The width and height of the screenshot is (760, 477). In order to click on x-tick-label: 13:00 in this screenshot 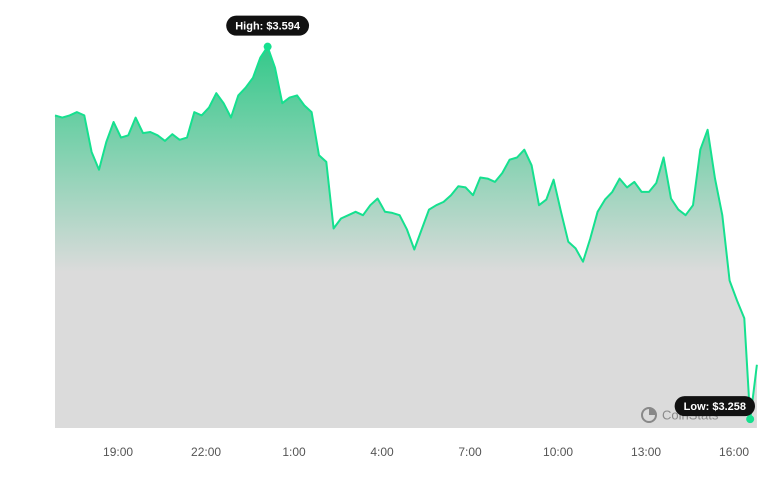, I will do `click(646, 452)`.